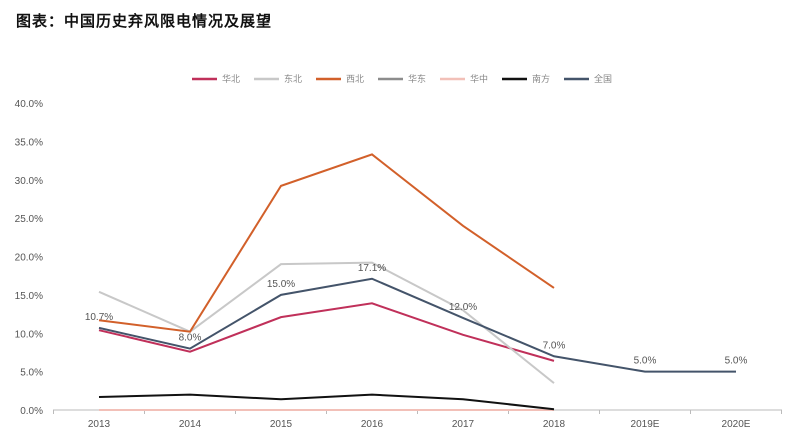 Image resolution: width=800 pixels, height=439 pixels. I want to click on x-tick-label: 2020E, so click(736, 424).